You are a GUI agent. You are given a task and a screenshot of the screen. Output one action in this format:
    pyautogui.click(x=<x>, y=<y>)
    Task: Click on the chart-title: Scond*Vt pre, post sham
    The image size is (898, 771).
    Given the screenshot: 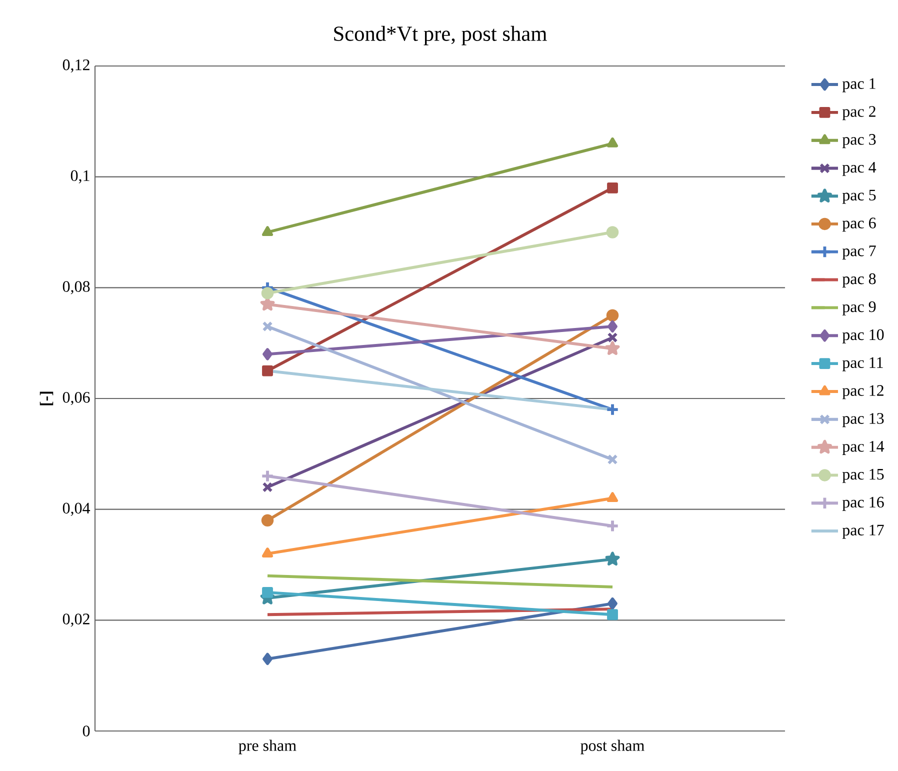 What is the action you would take?
    pyautogui.click(x=440, y=36)
    